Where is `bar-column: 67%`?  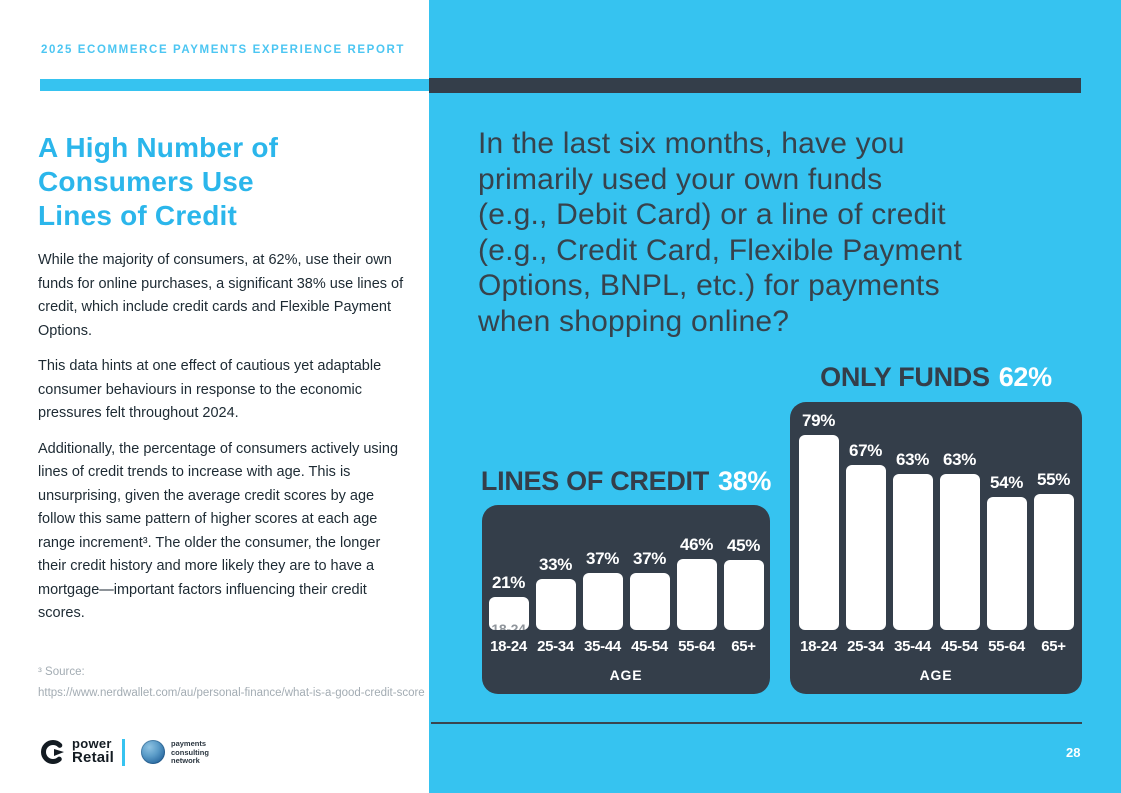
bar-column: 67% is located at coordinates (865, 535).